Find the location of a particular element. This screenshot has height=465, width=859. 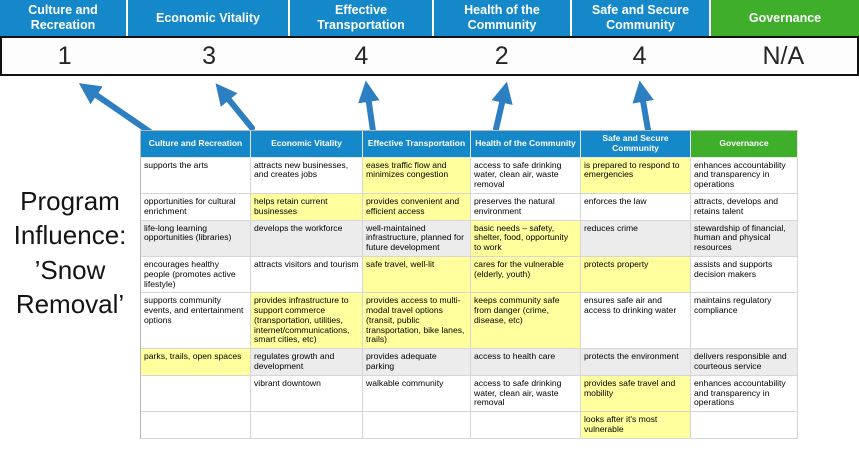

matrix-cell-r4-c2: attracts visitors and tourism is located at coordinates (307, 275).